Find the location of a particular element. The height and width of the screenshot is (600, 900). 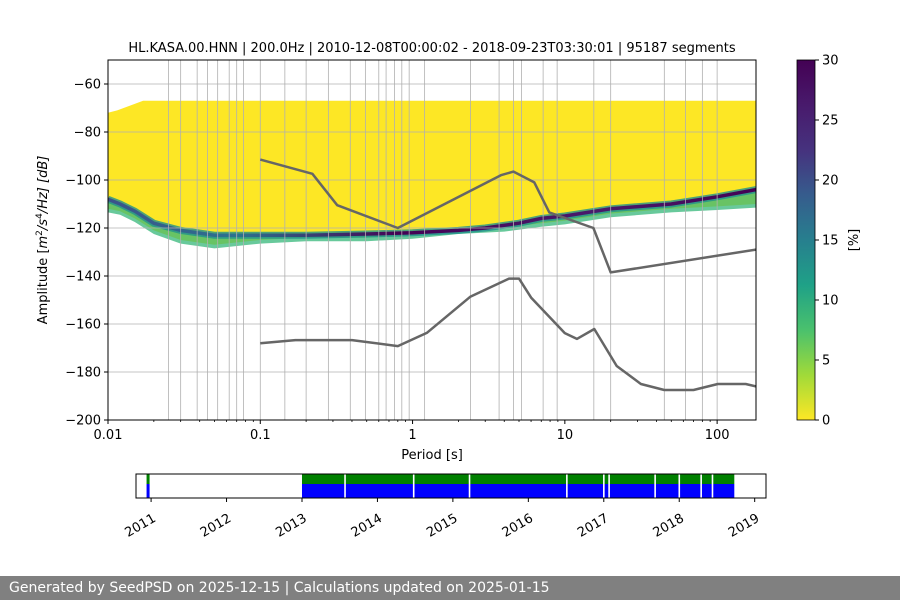

y-label-mid: /s is located at coordinates (43, 225).